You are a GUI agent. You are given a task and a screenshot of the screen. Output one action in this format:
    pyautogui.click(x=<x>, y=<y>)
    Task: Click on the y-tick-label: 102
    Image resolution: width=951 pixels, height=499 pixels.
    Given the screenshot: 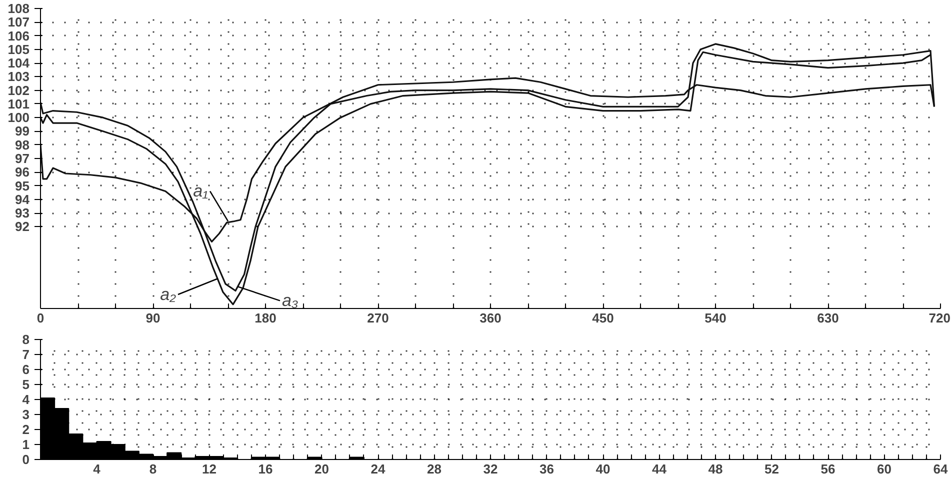 What is the action you would take?
    pyautogui.click(x=19, y=90)
    